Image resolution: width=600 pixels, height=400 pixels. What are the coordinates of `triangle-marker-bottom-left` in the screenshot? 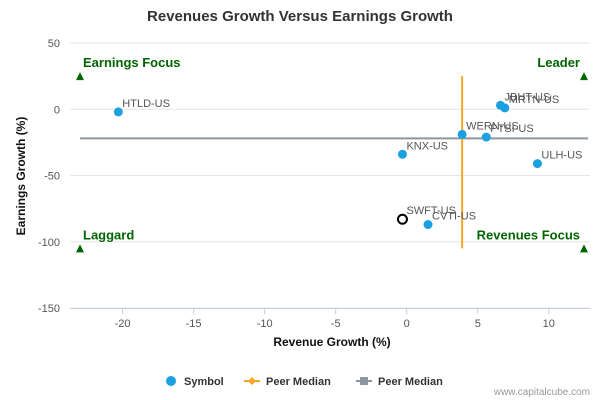 It's located at (80, 248).